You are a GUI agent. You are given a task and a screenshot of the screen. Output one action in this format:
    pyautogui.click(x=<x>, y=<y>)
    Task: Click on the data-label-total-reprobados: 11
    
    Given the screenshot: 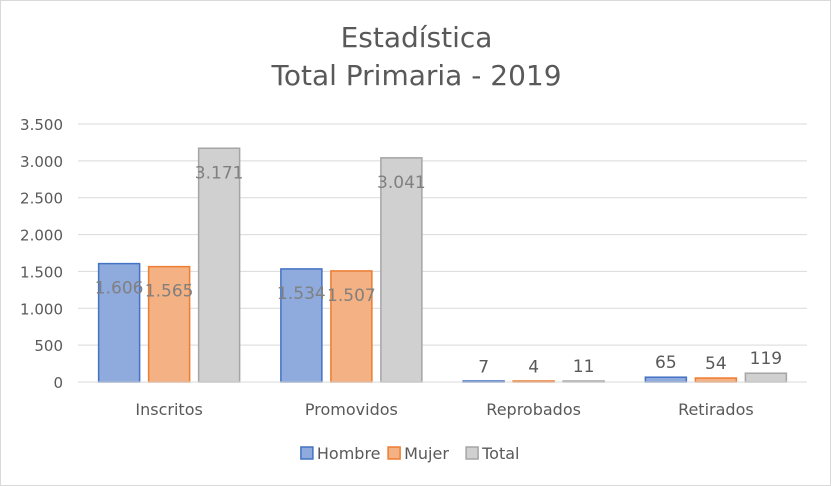 What is the action you would take?
    pyautogui.click(x=584, y=367)
    